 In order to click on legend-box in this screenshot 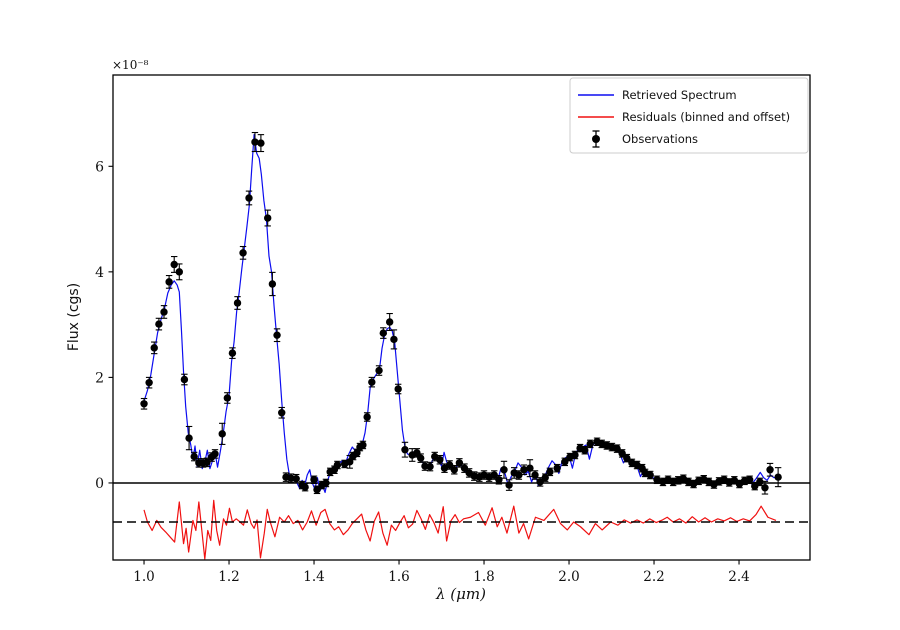, I will do `click(689, 115)`.